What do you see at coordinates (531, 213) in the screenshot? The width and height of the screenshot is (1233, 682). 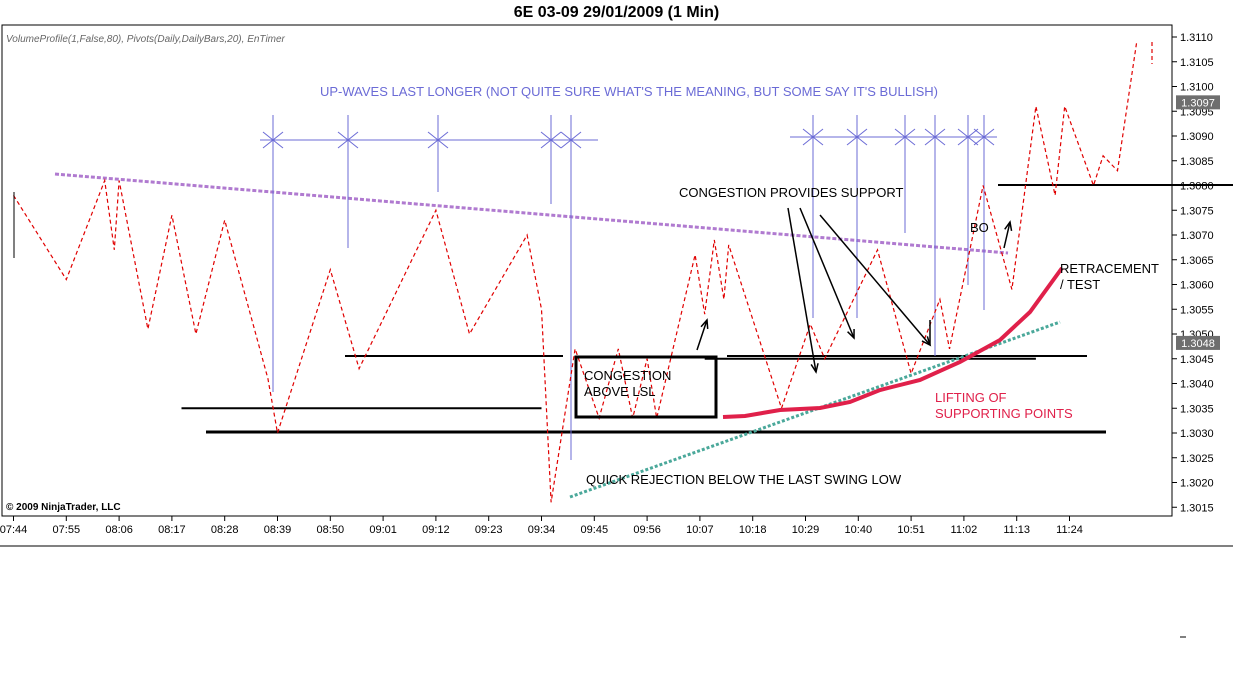 I see `falling-trendline` at bounding box center [531, 213].